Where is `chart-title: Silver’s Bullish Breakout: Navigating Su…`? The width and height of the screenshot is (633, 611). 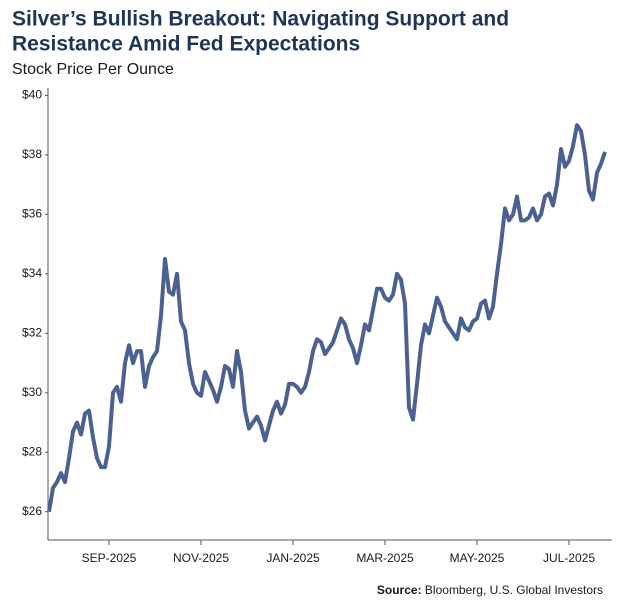 chart-title: Silver’s Bullish Breakout: Navigating Su… is located at coordinates (260, 19).